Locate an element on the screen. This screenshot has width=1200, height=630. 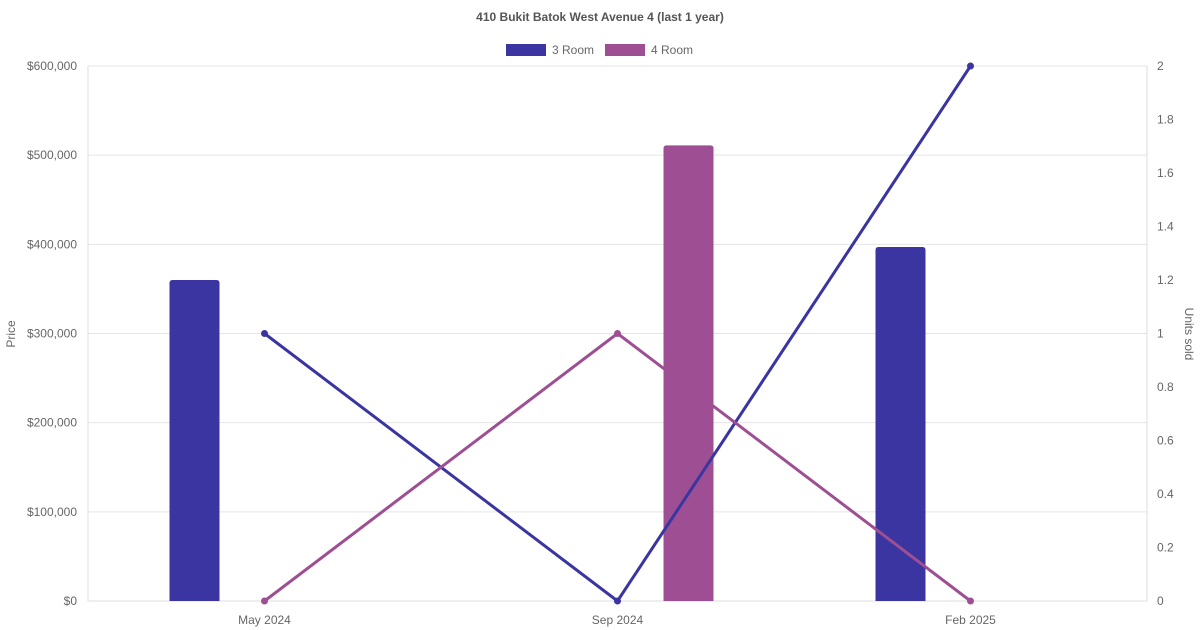
right-tick-label: 2 is located at coordinates (1160, 66).